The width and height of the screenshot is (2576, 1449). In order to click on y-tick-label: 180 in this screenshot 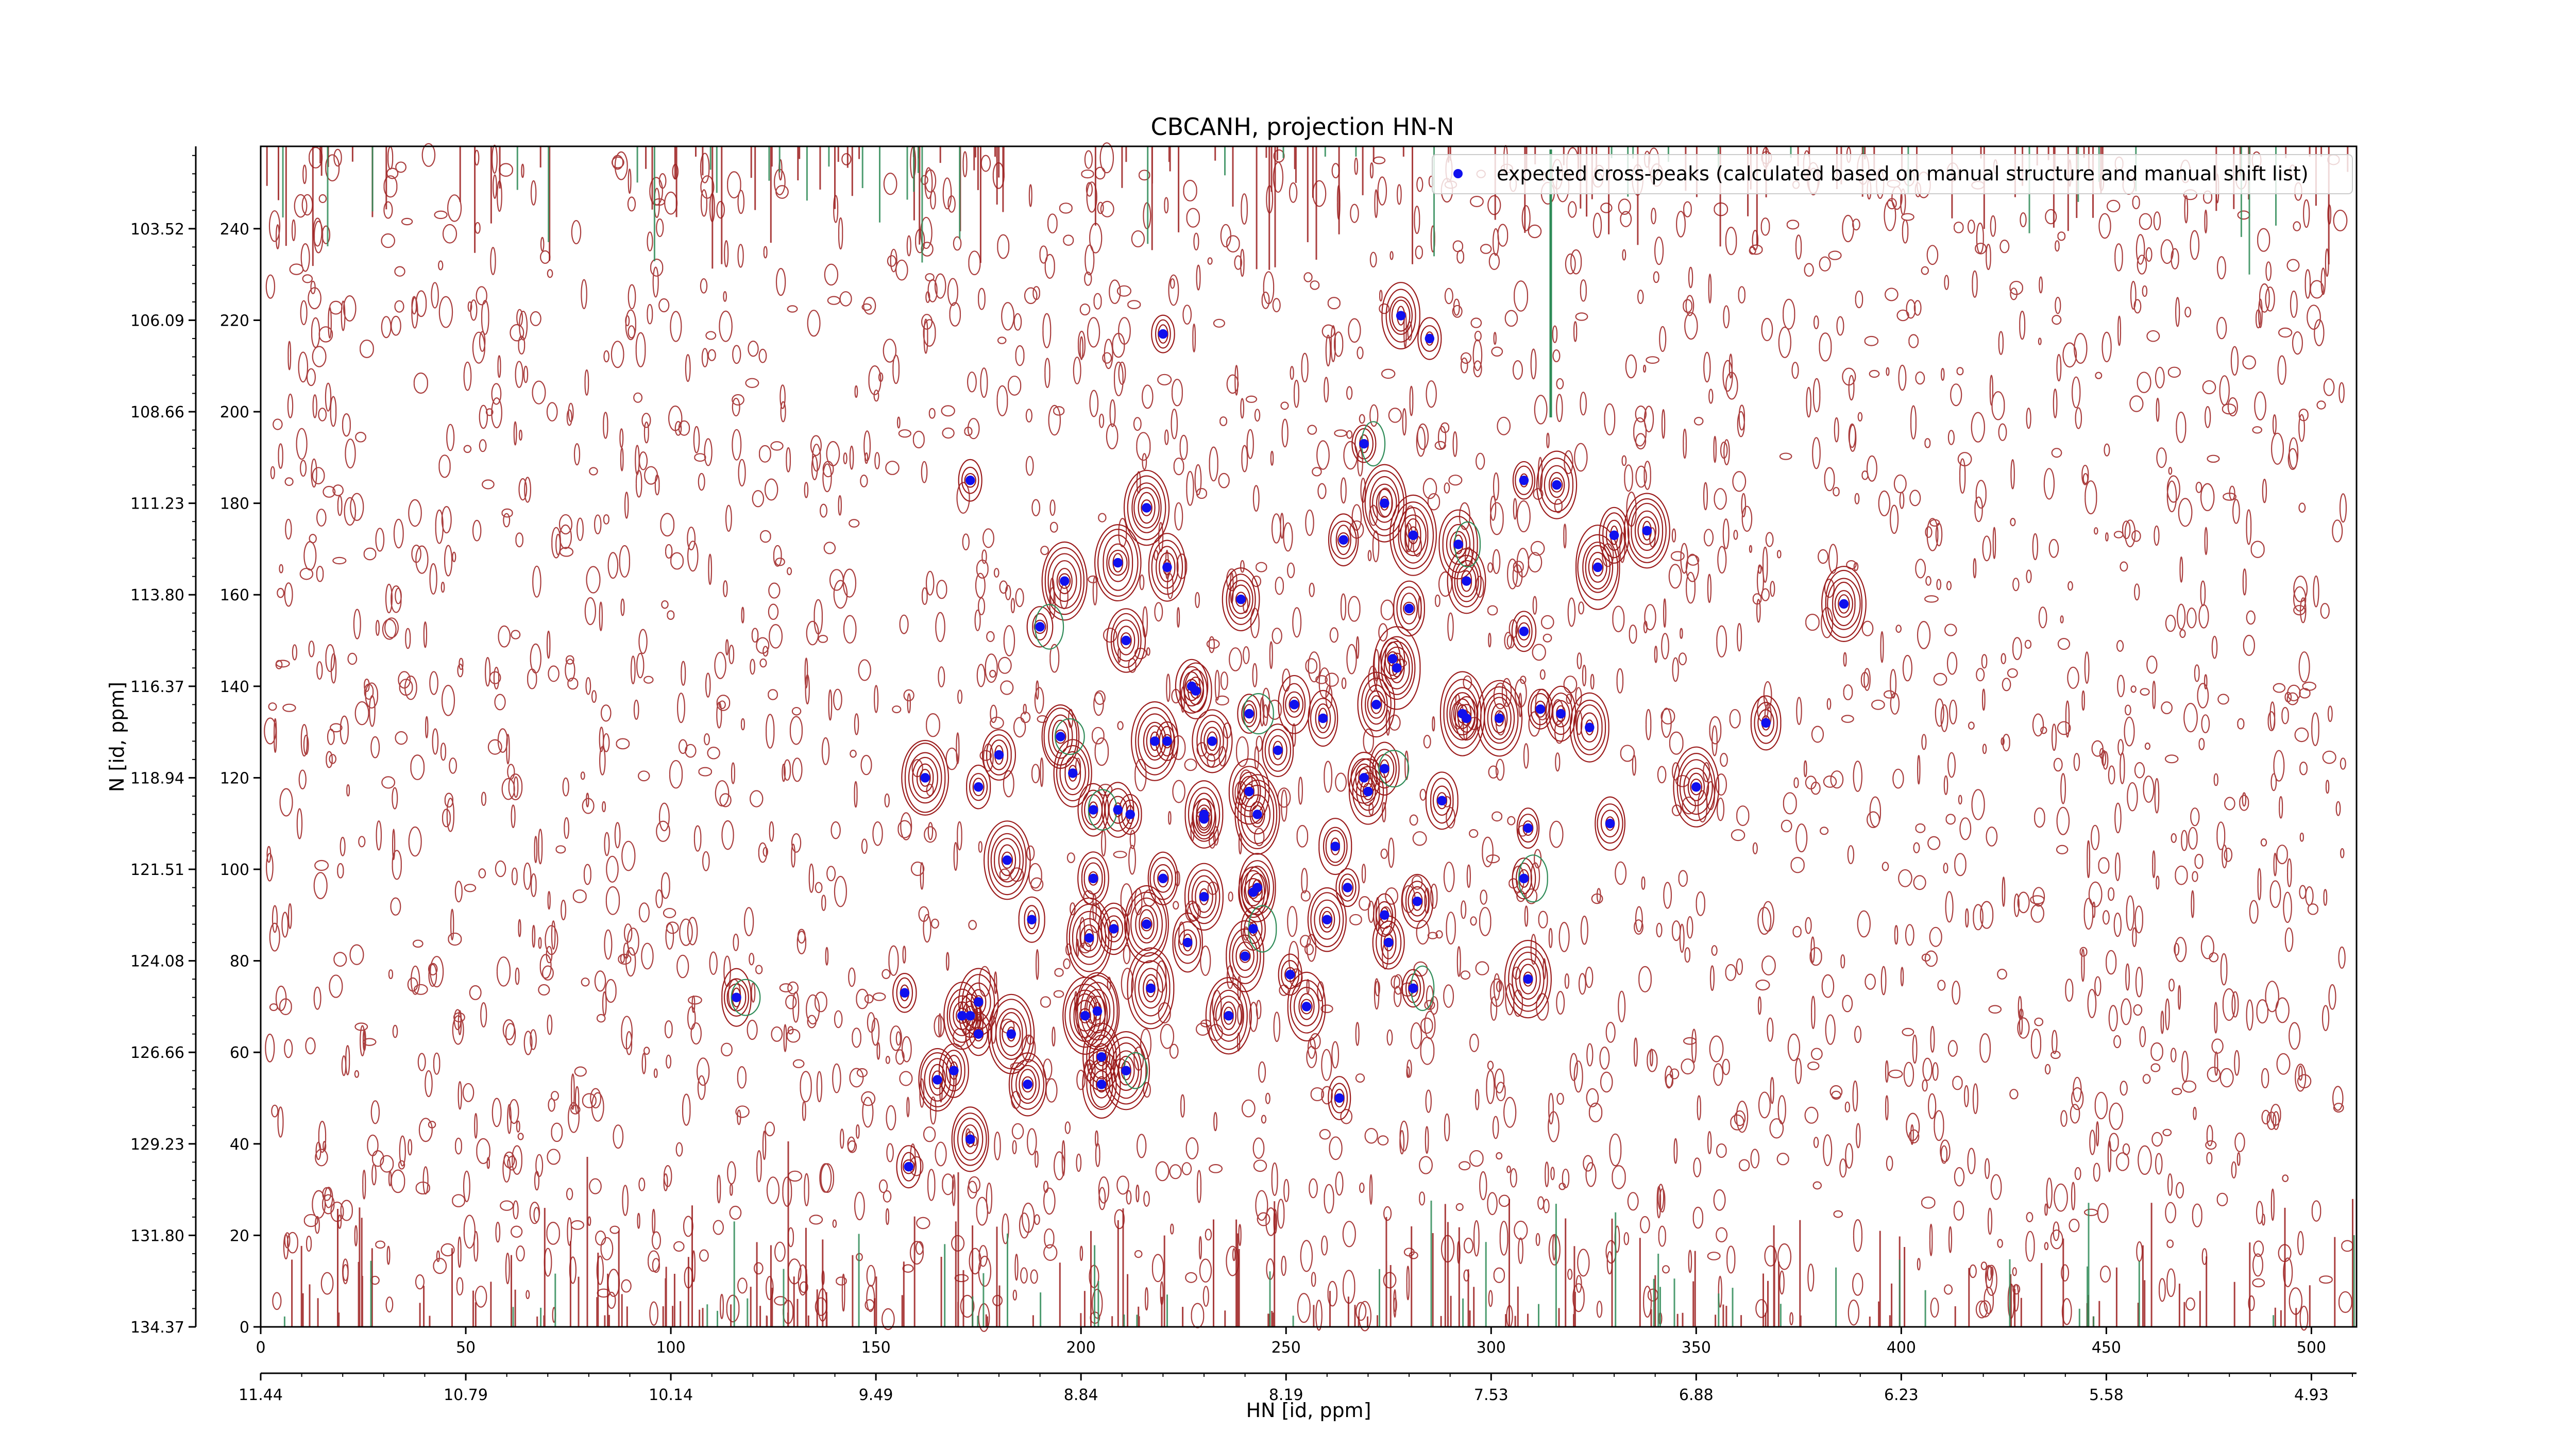, I will do `click(234, 504)`.